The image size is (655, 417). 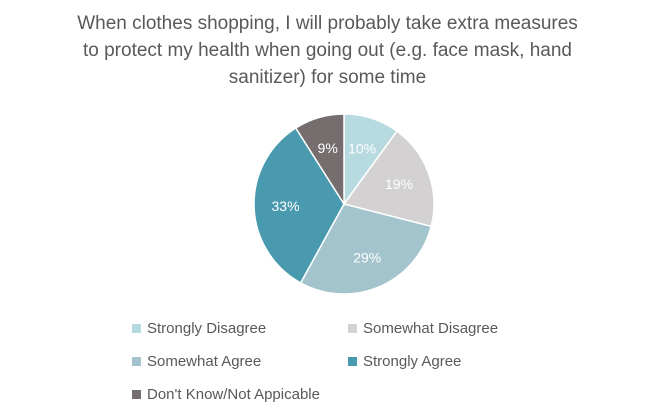 I want to click on legend-item-3: Somewhat Agree, so click(x=196, y=361).